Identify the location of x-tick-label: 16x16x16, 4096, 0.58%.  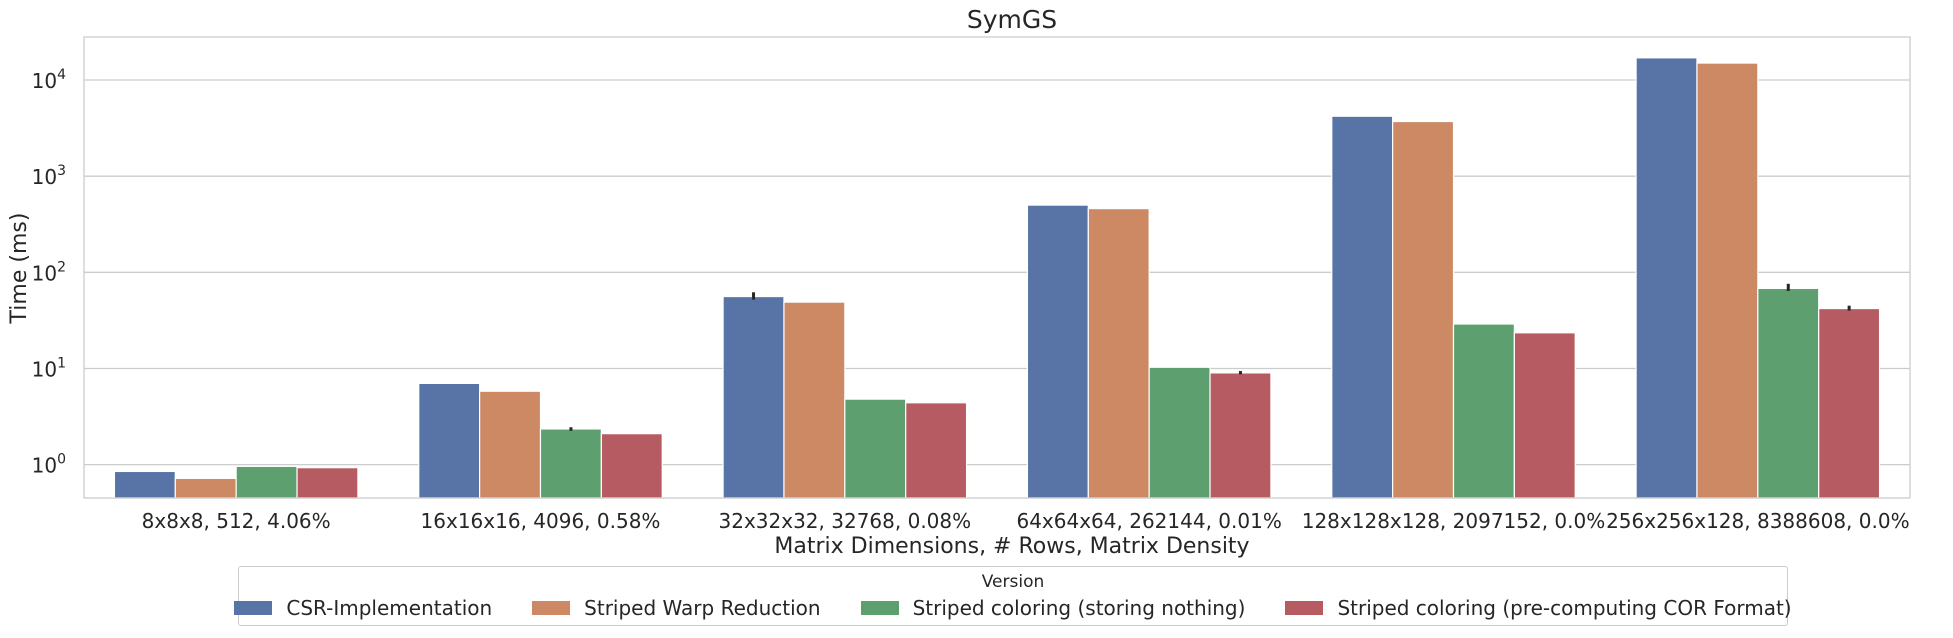
(541, 521).